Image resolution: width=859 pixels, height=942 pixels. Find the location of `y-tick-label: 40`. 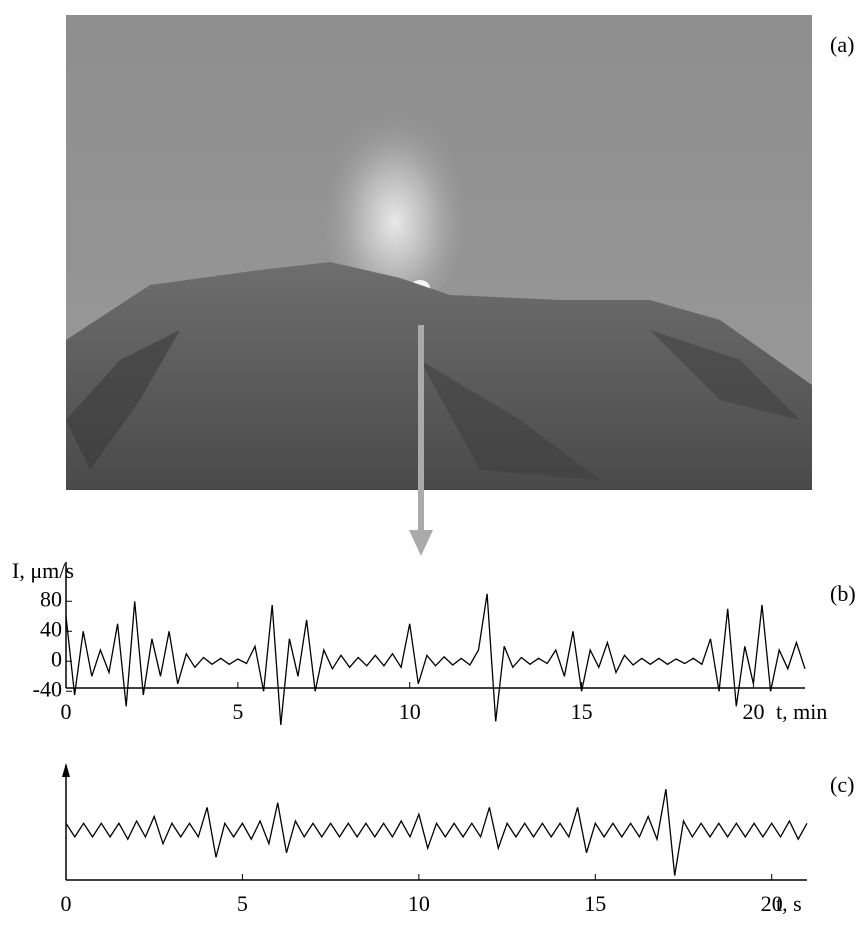

y-tick-label: 40 is located at coordinates (51, 628).